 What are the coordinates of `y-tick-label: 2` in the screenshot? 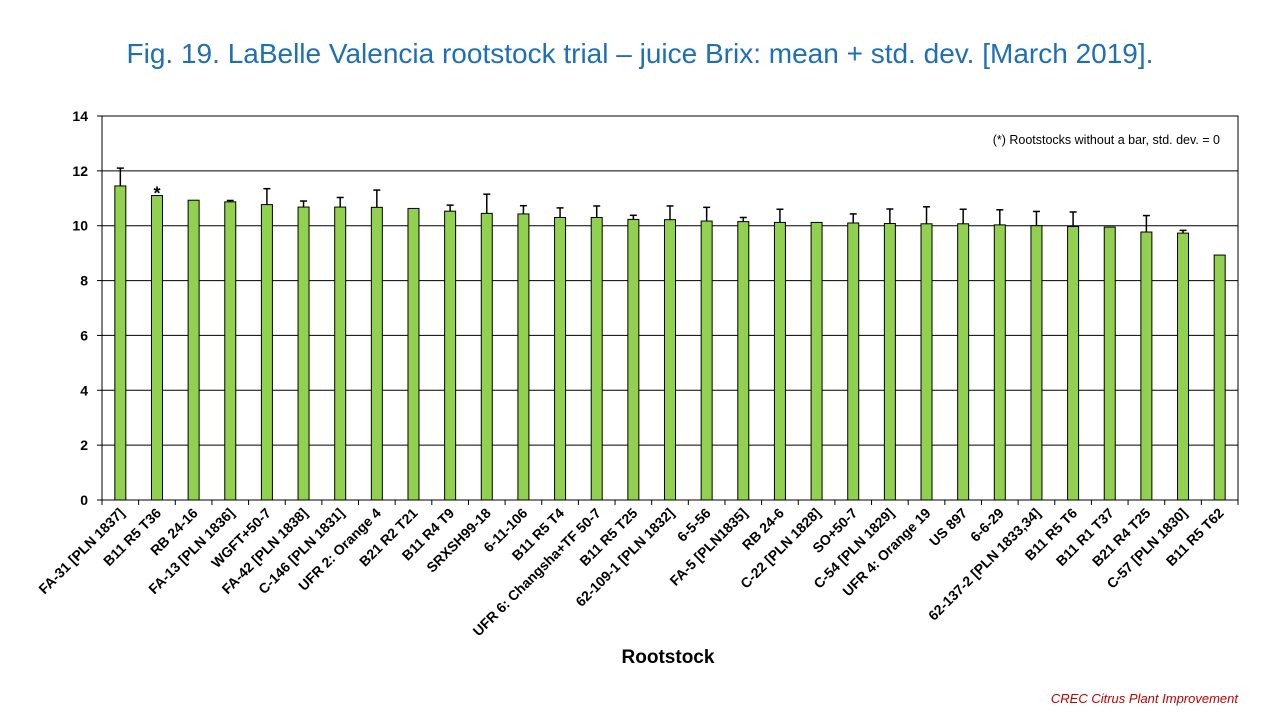 It's located at (84, 445).